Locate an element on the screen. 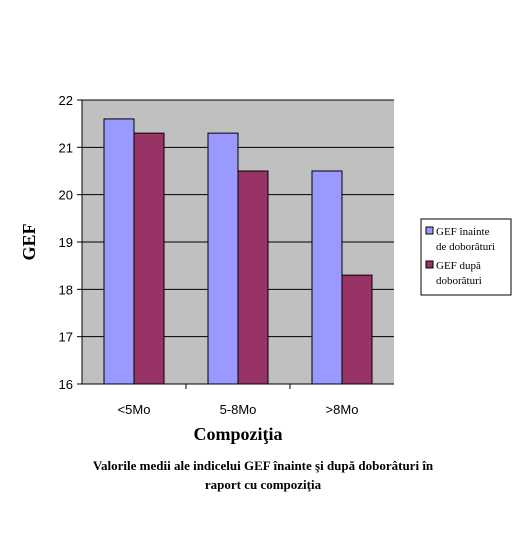  x-tick-label: <5Mo is located at coordinates (134, 409).